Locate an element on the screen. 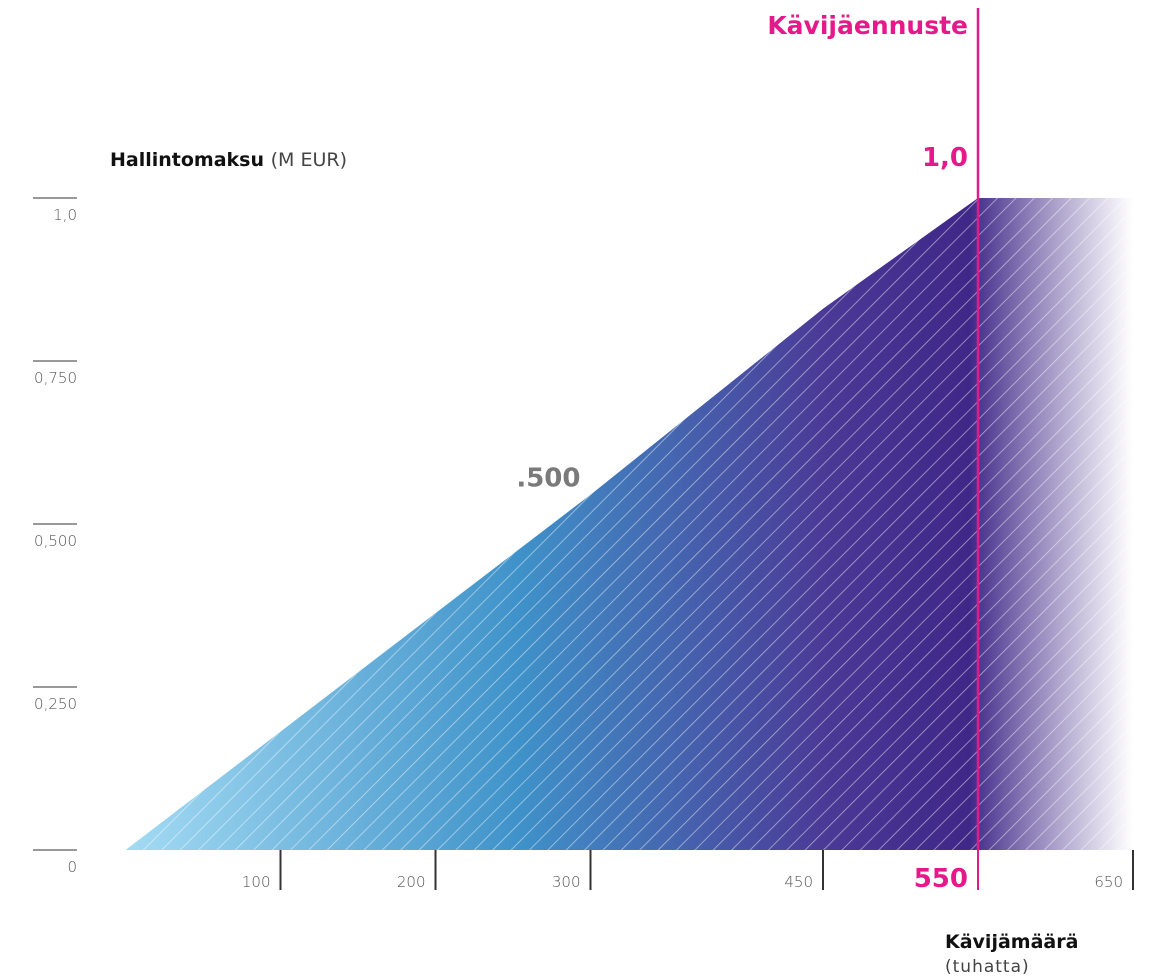 This screenshot has width=1160, height=979. forecast-y-label: 1,0 is located at coordinates (945, 158).